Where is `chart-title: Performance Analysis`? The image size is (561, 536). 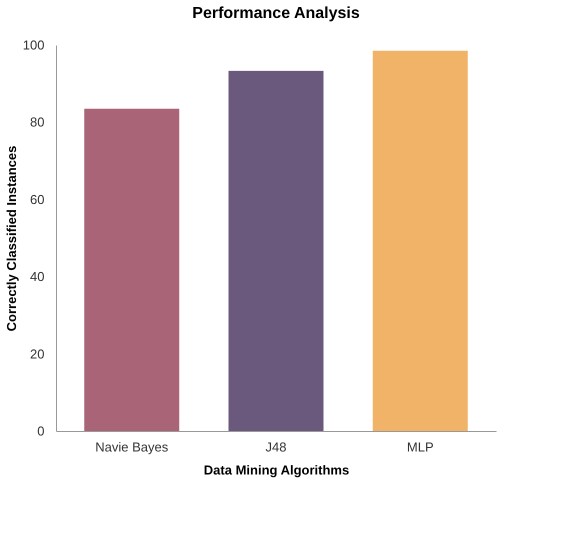
chart-title: Performance Analysis is located at coordinates (276, 13).